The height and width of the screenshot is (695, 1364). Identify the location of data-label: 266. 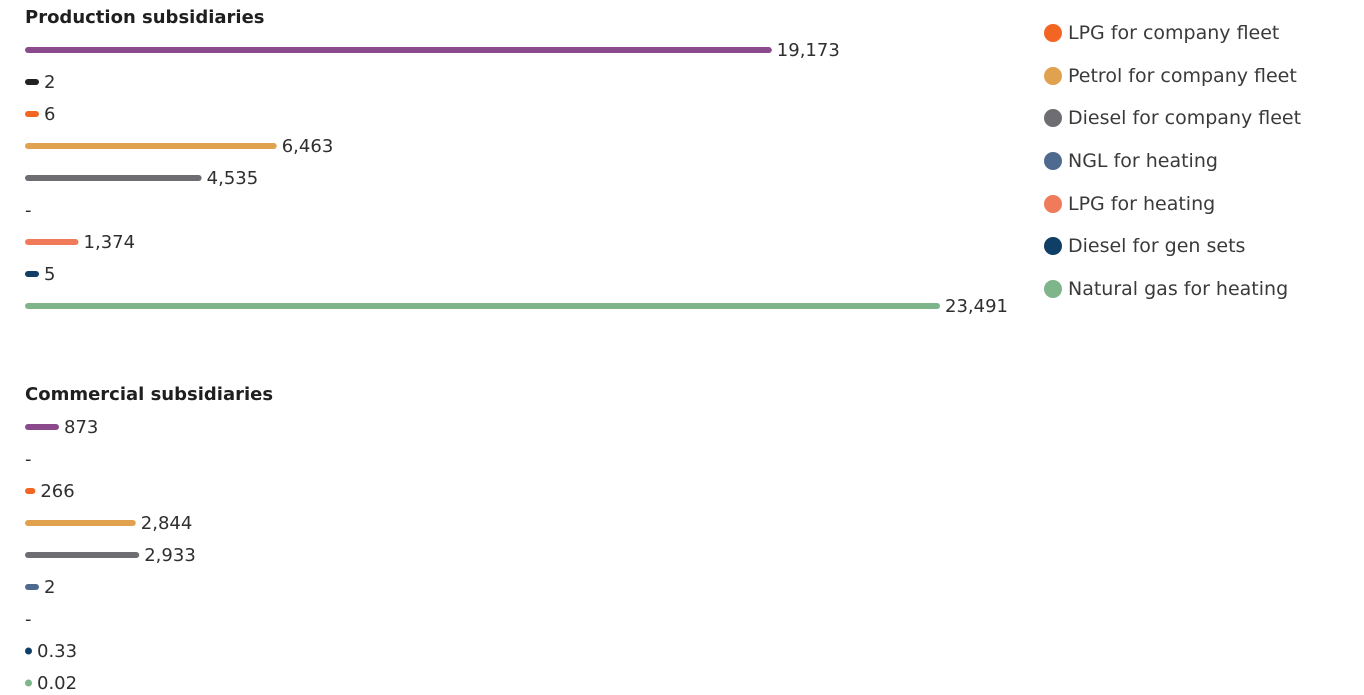
(57, 491).